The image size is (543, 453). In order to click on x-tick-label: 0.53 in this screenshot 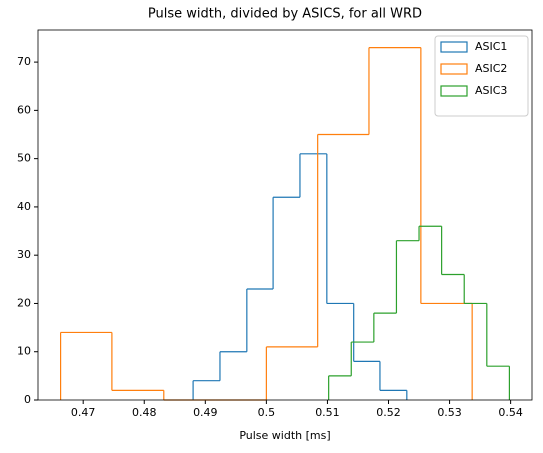, I will do `click(449, 412)`.